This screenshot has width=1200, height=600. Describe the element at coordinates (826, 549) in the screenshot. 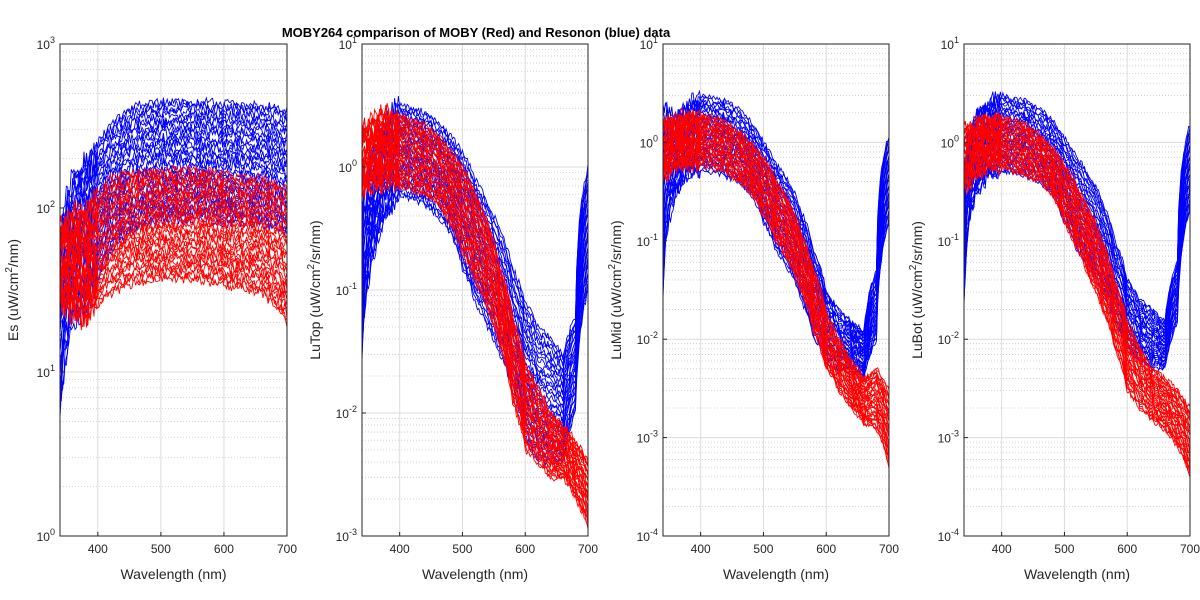

I see `chart3-x-tick-label: 600` at that location.